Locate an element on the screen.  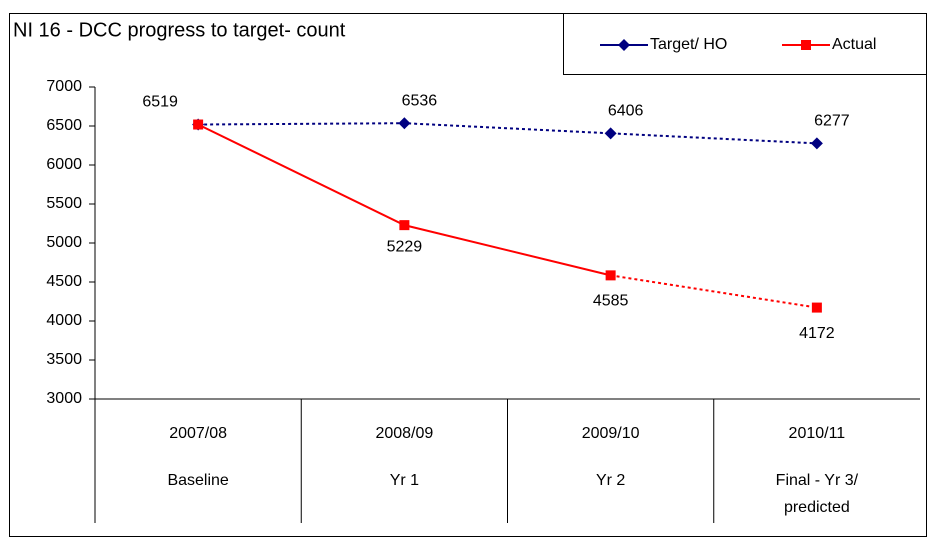
y-tick-label: 7000 is located at coordinates (64, 86).